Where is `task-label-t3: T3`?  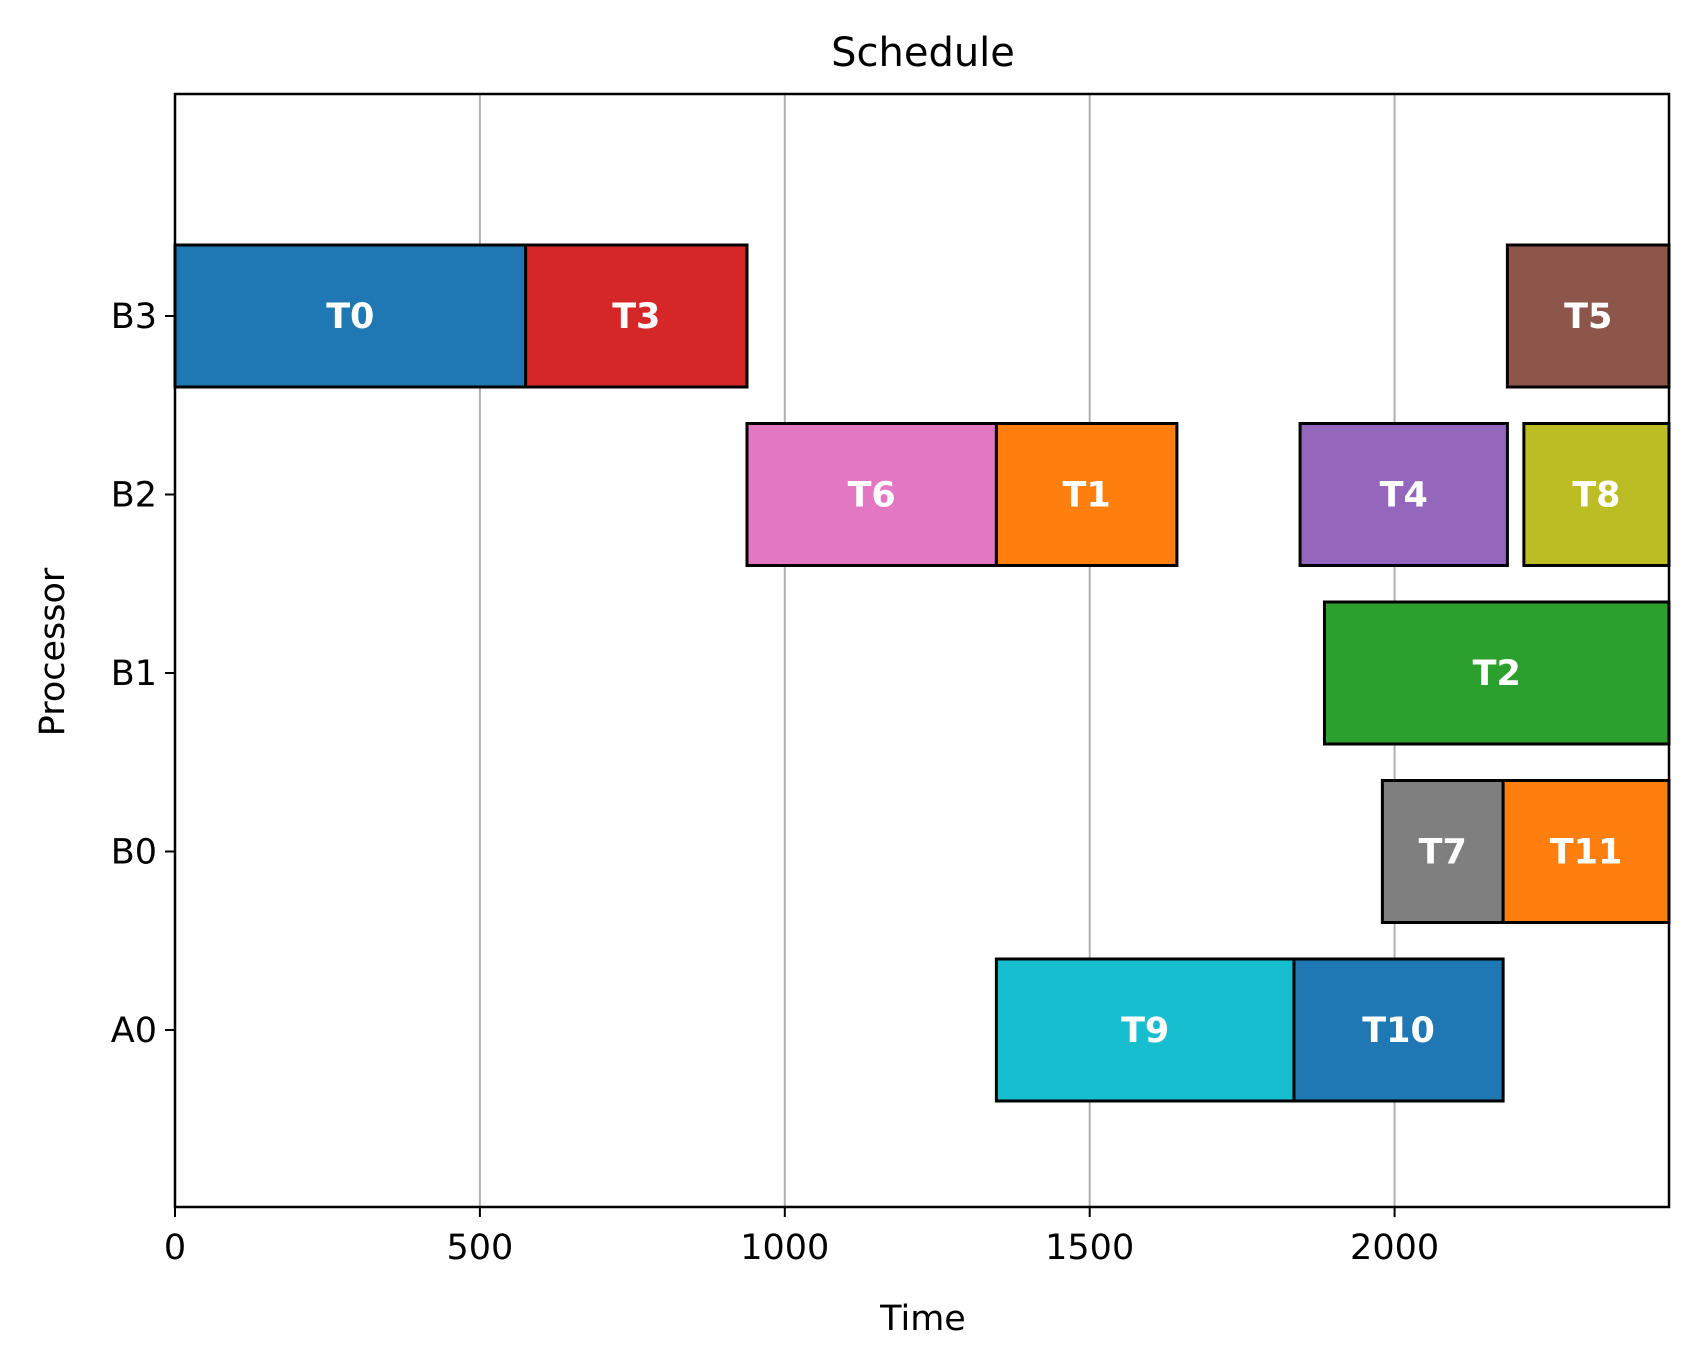
task-label-t3: T3 is located at coordinates (636, 317).